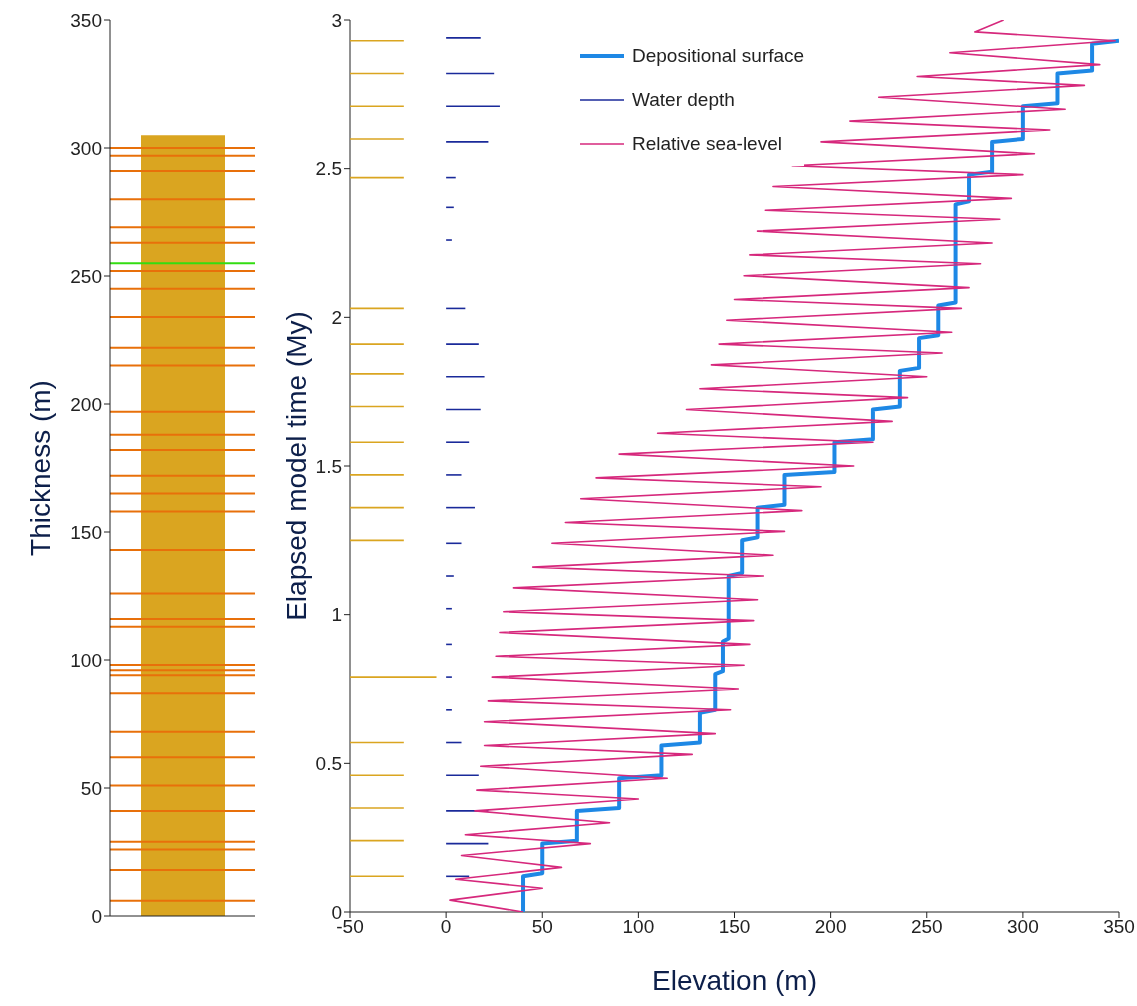 This screenshot has width=1137, height=1006. Describe the element at coordinates (86, 276) in the screenshot. I see `y-tick-label: 250` at that location.